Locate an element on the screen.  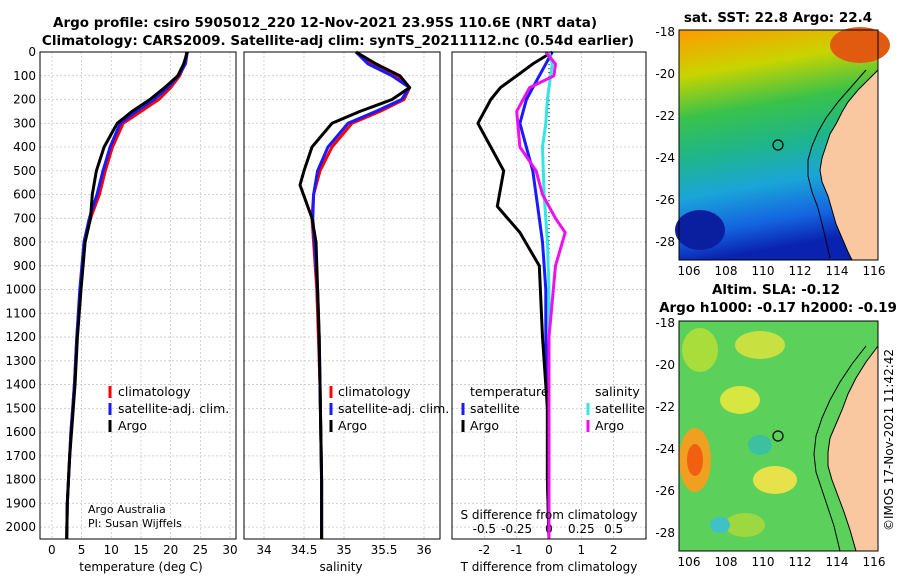
depth-tick-label: 0 is located at coordinates (32, 52).